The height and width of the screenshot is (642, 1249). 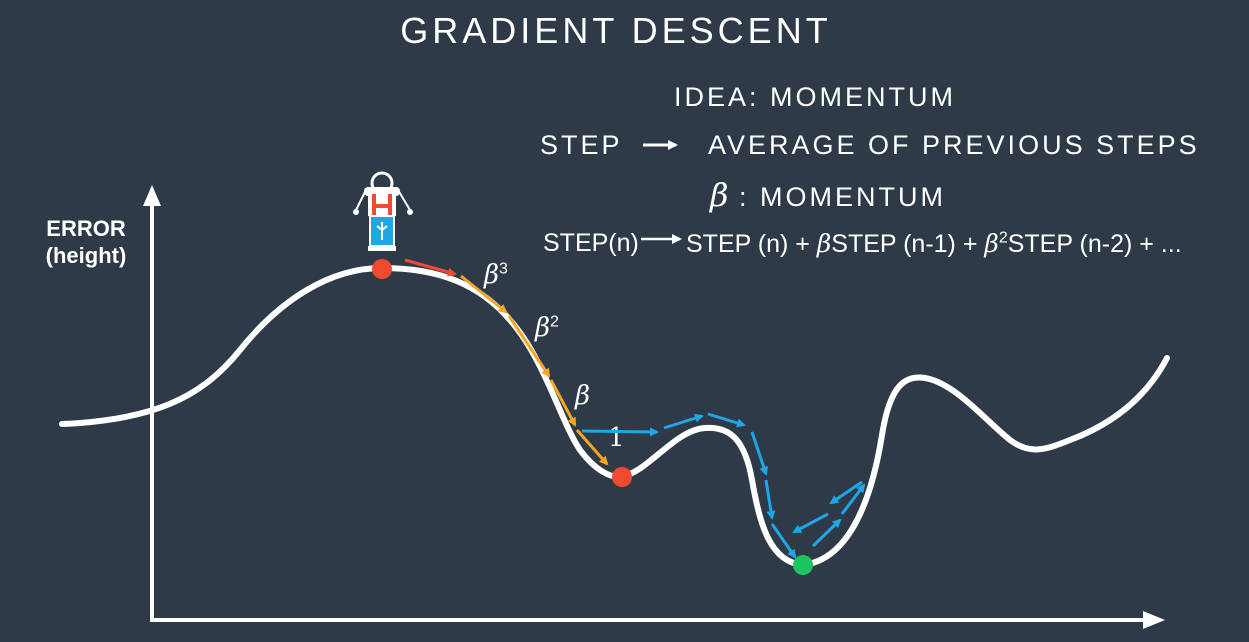 I want to click on local-minimum-point, so click(x=622, y=477).